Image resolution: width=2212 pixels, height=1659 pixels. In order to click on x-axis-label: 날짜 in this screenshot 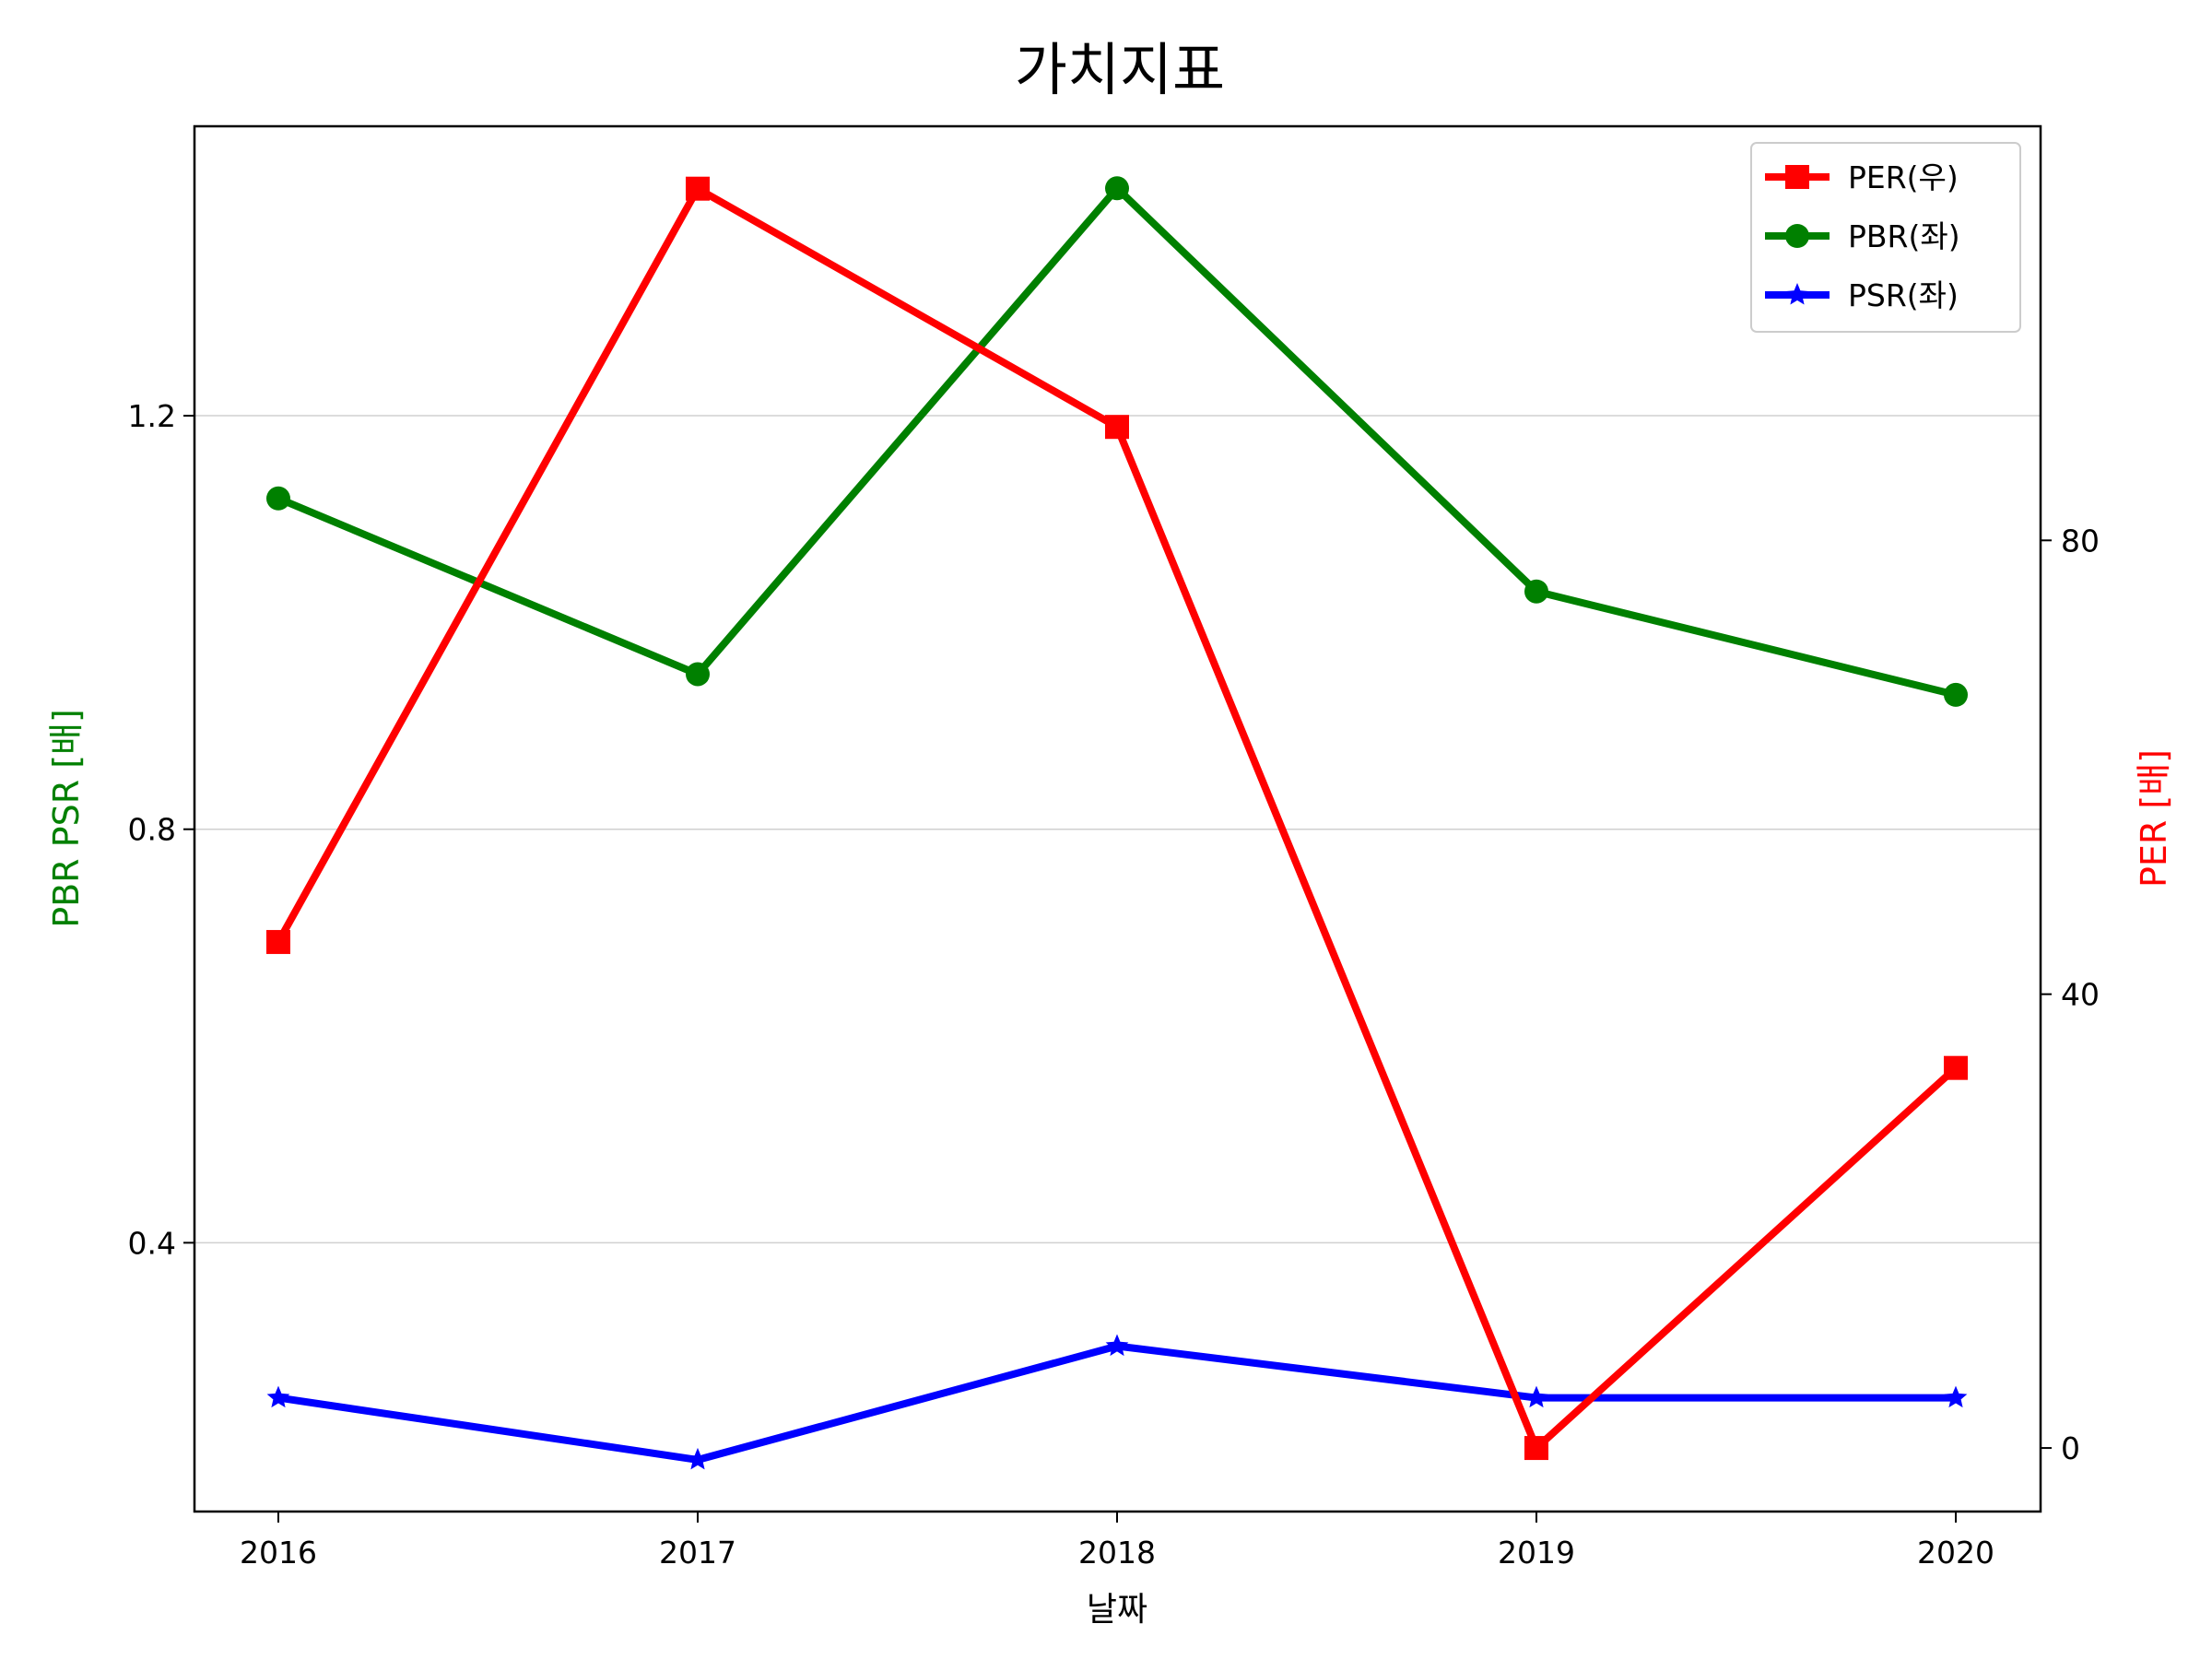, I will do `click(1117, 1610)`.